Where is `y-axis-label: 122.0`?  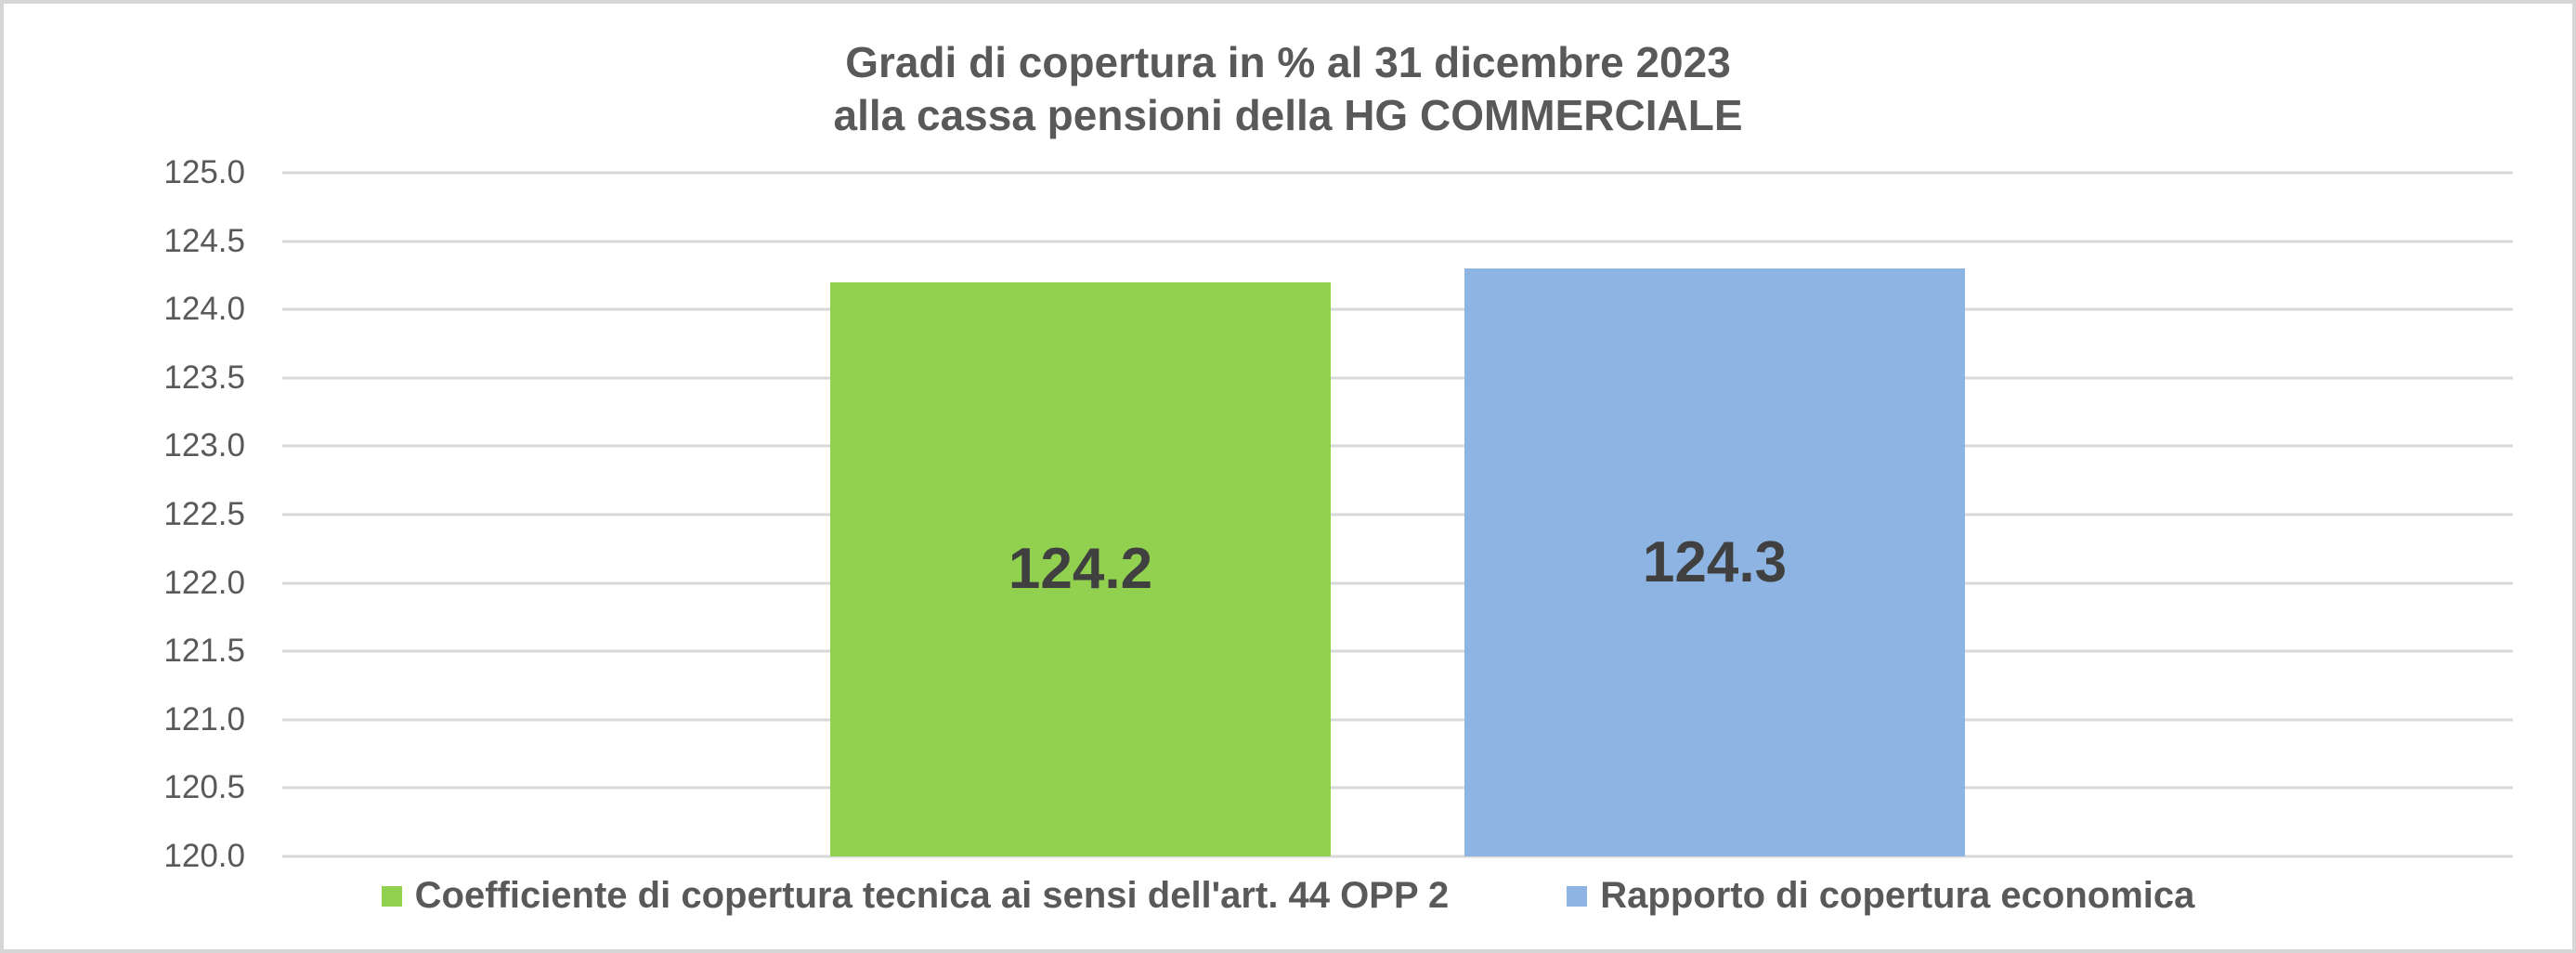 y-axis-label: 122.0 is located at coordinates (204, 582).